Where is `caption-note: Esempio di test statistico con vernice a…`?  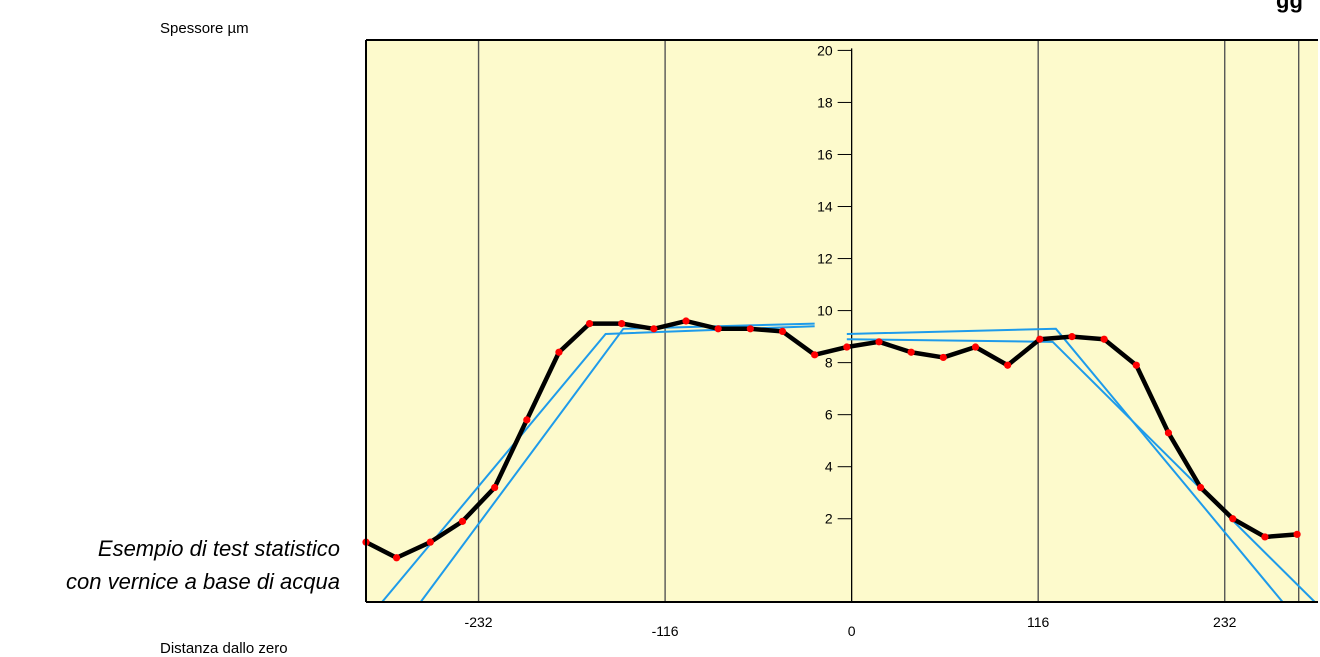 caption-note: Esempio di test statistico con vernice a… is located at coordinates (170, 565).